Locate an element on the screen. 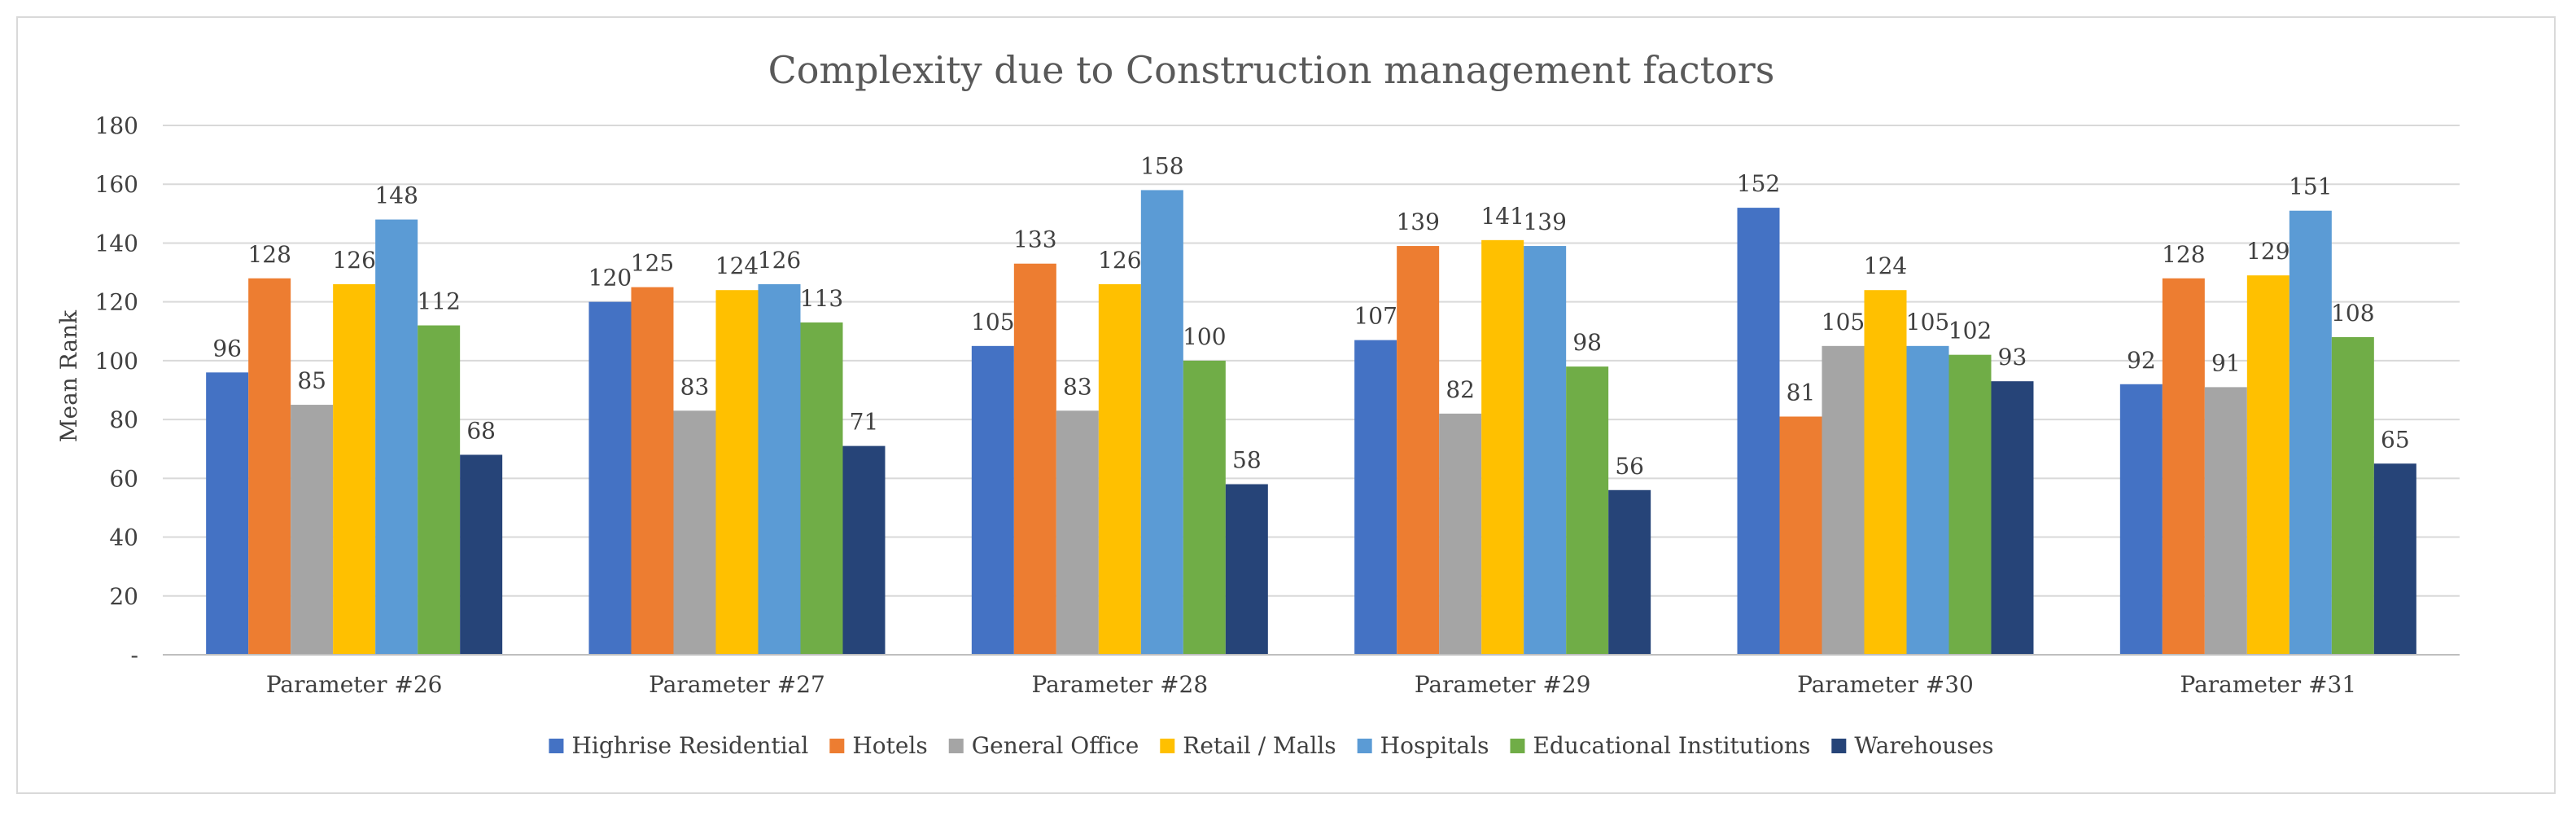  data-label: 128 is located at coordinates (2183, 255).